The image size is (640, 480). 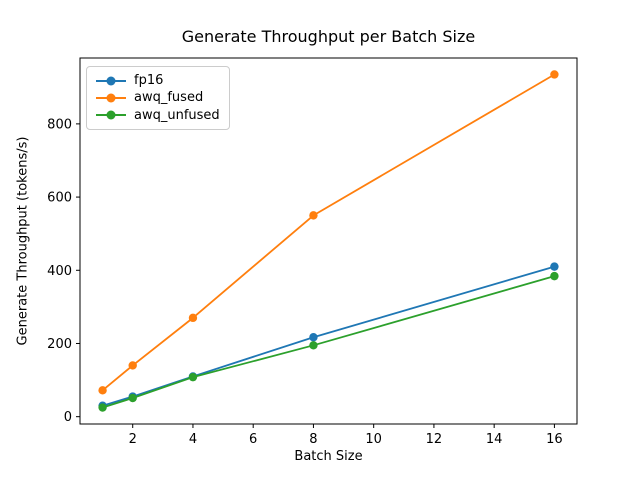 I want to click on y-tick-label: 600, so click(x=59, y=198).